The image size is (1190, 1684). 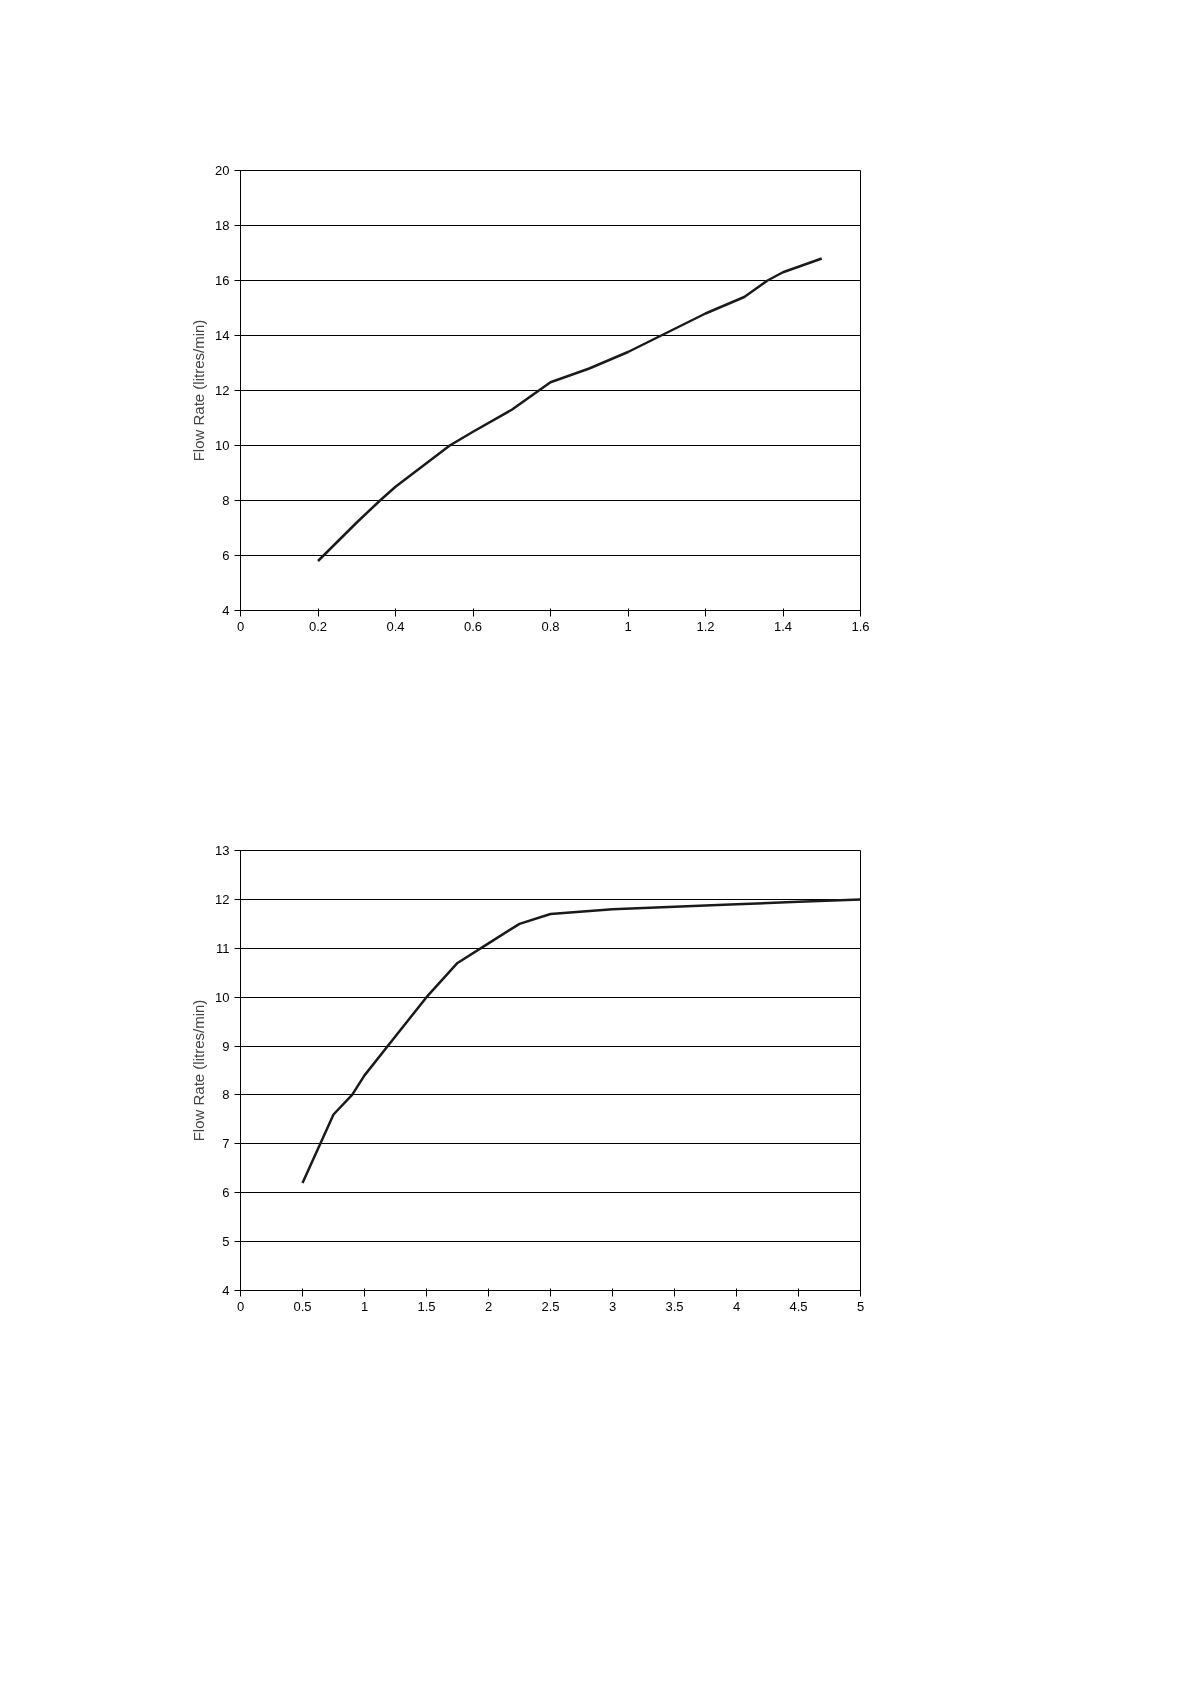 What do you see at coordinates (222, 335) in the screenshot?
I see `y-tick-label: 14` at bounding box center [222, 335].